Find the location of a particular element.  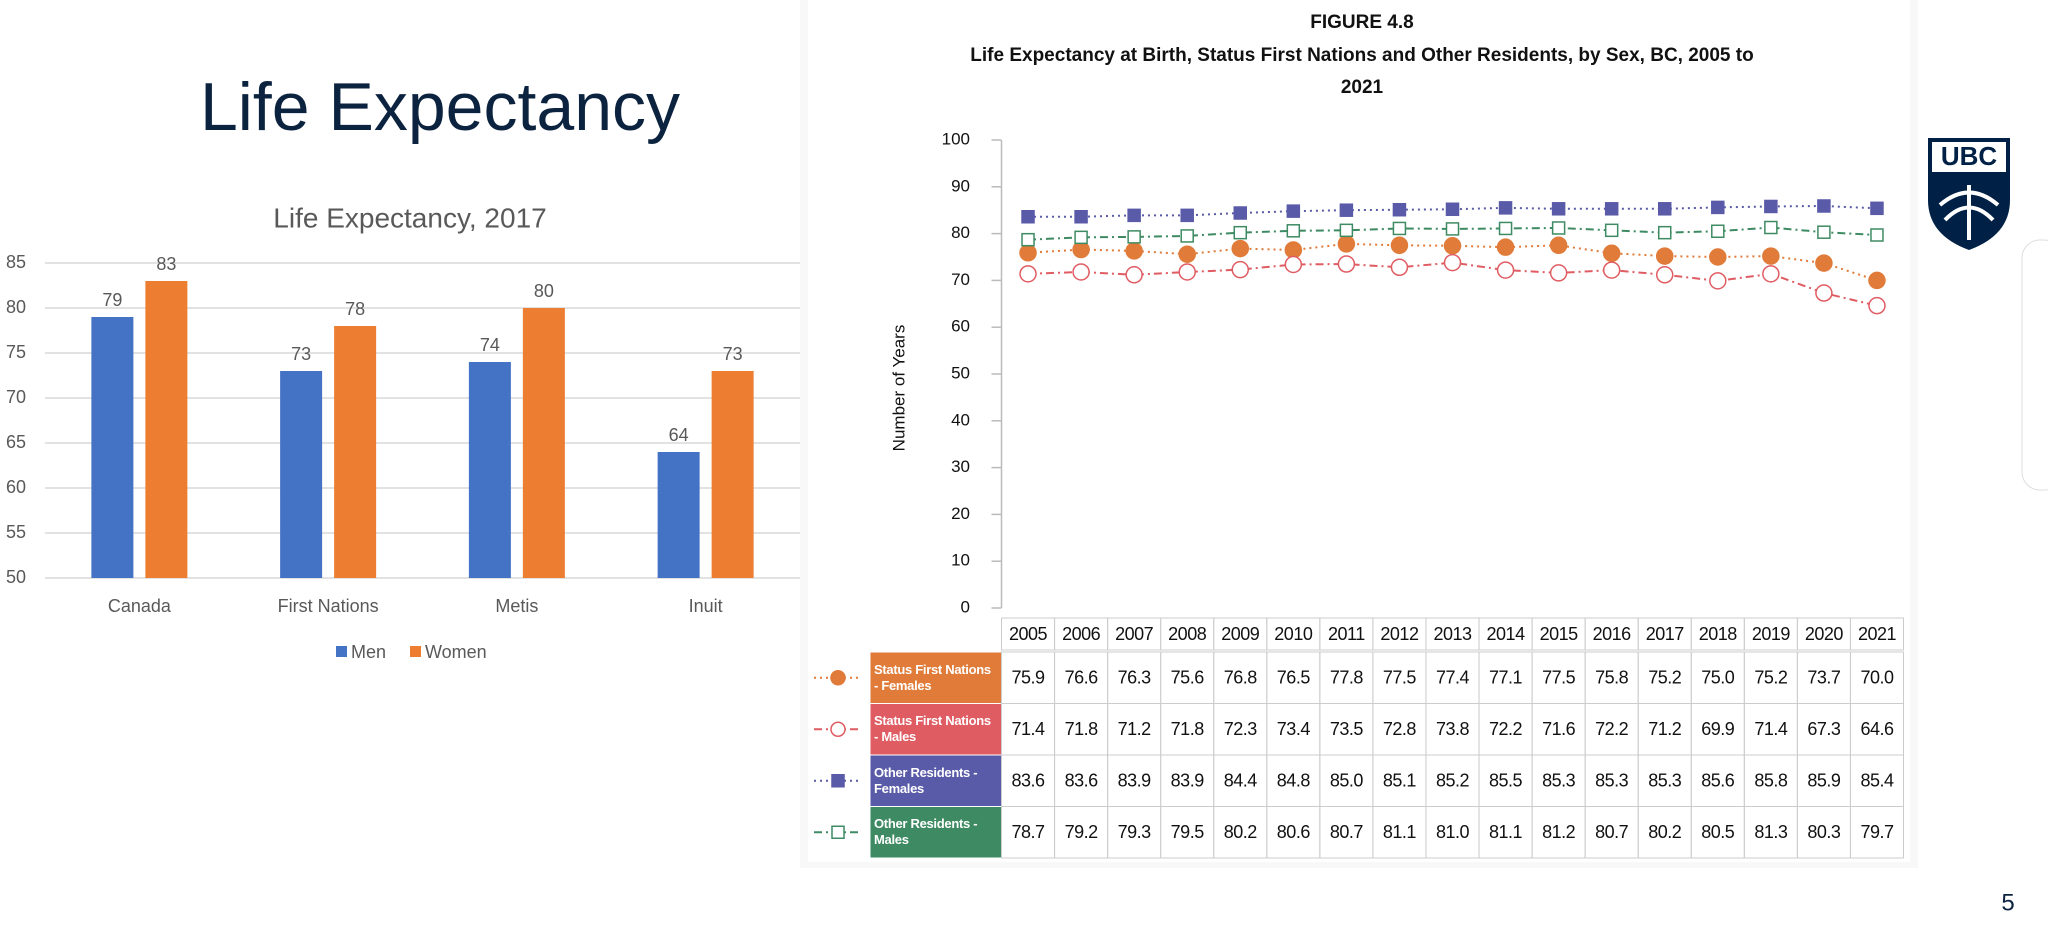

table-value: 80.5 is located at coordinates (1718, 832).